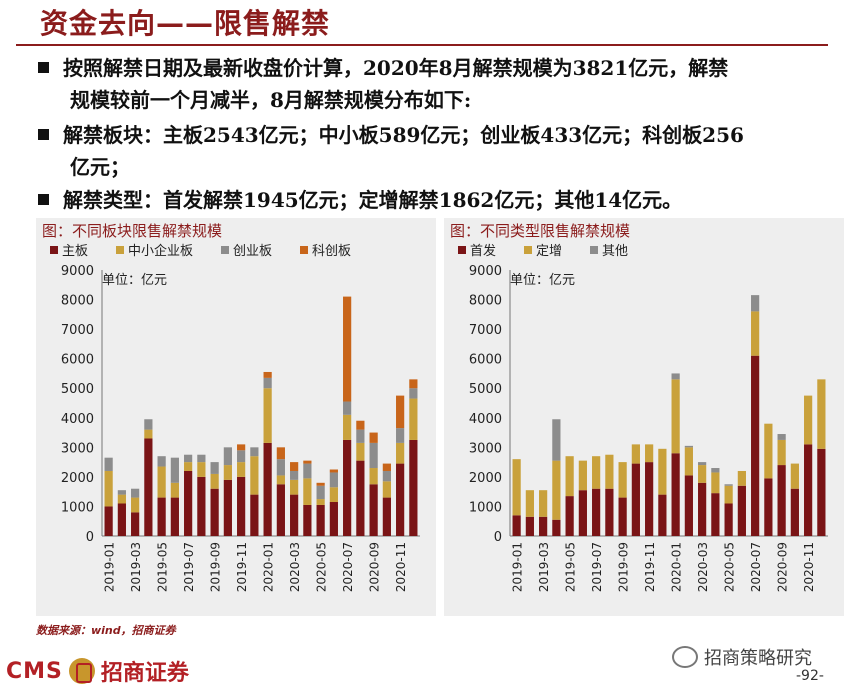 This screenshot has height=690, width=853. I want to click on x-tick-label: 2020-07, so click(348, 567).